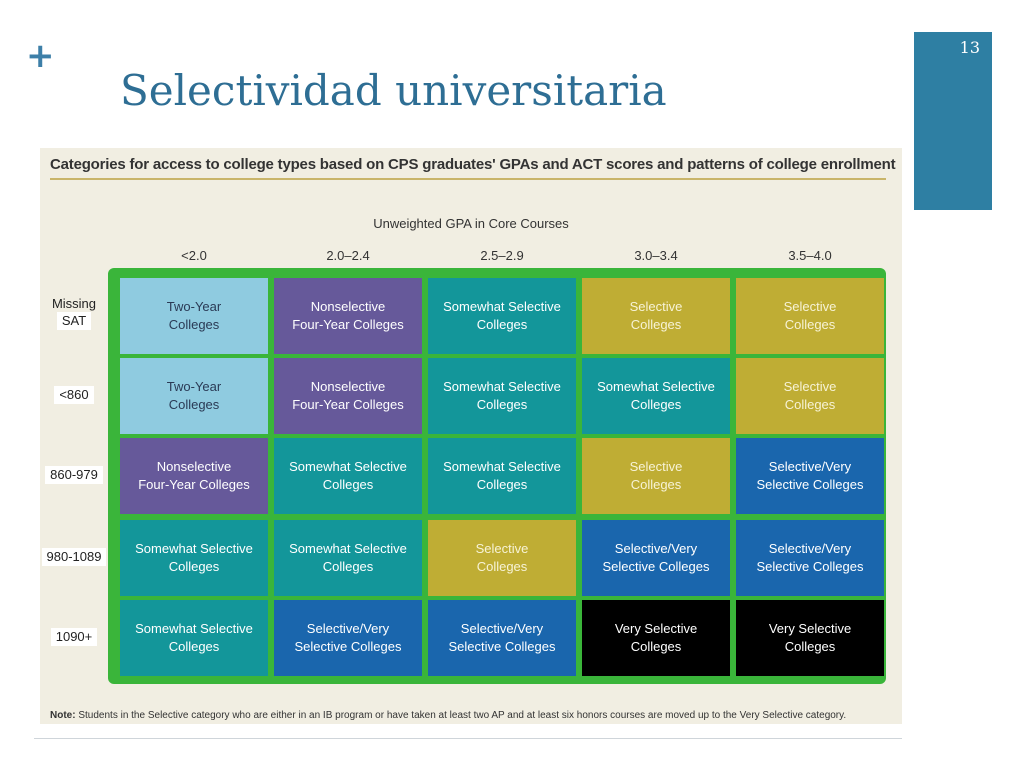 This screenshot has height=768, width=1024. What do you see at coordinates (810, 255) in the screenshot?
I see `gpa-column-header: 3.5–4.0` at bounding box center [810, 255].